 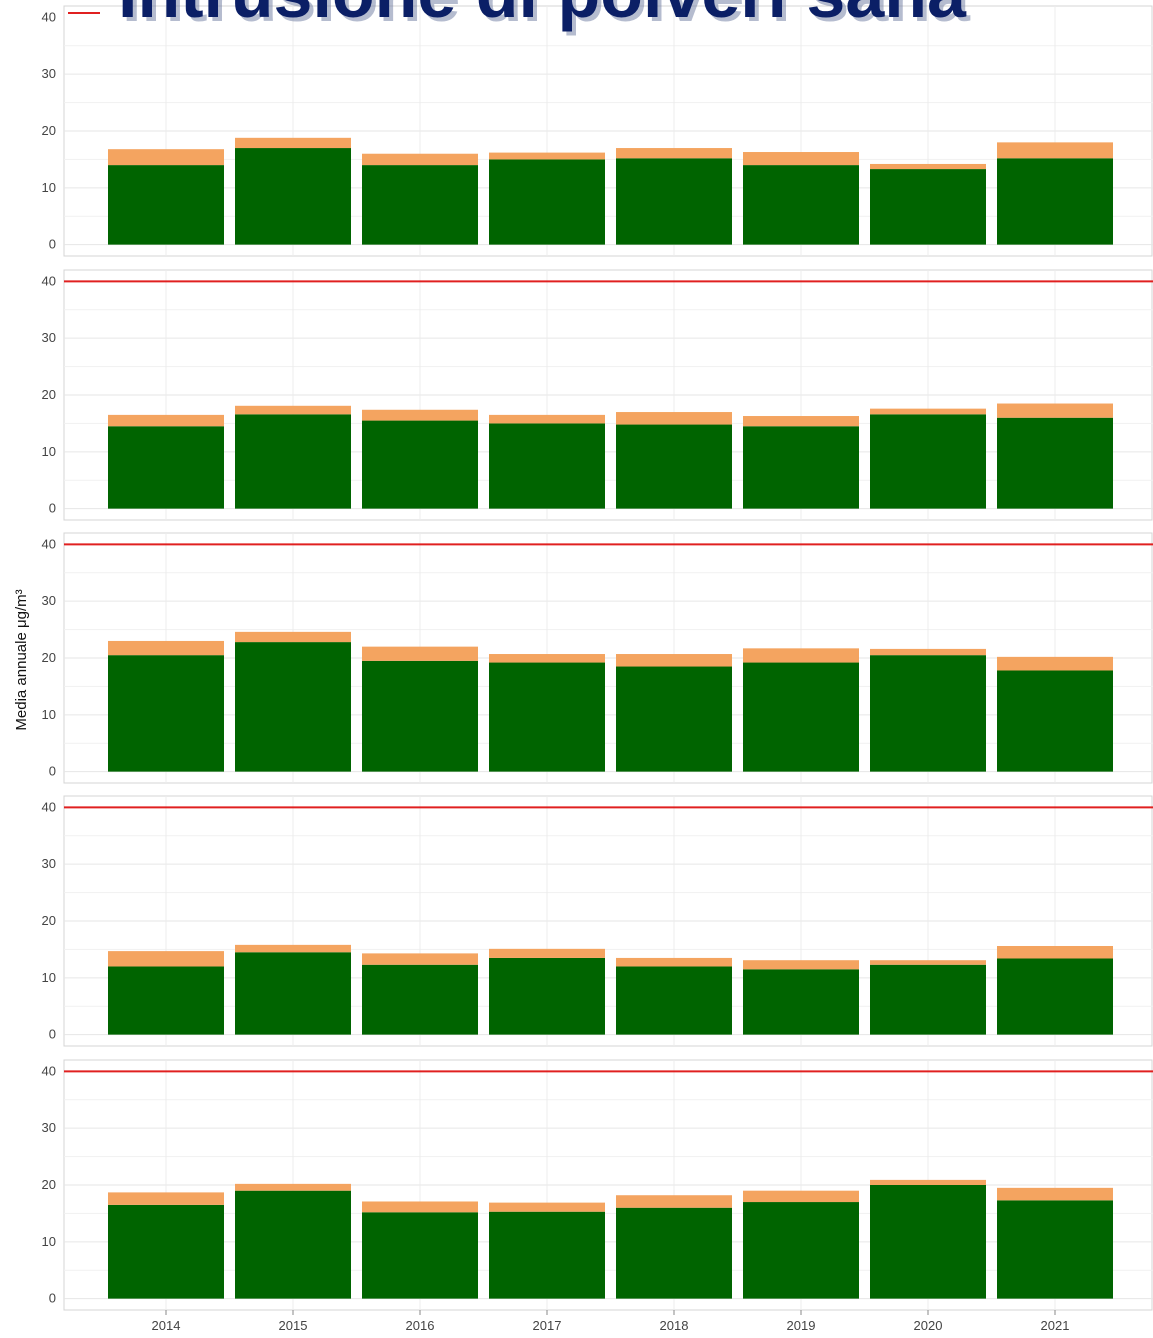 What do you see at coordinates (674, 1325) in the screenshot?
I see `x-tick-label: 2018` at bounding box center [674, 1325].